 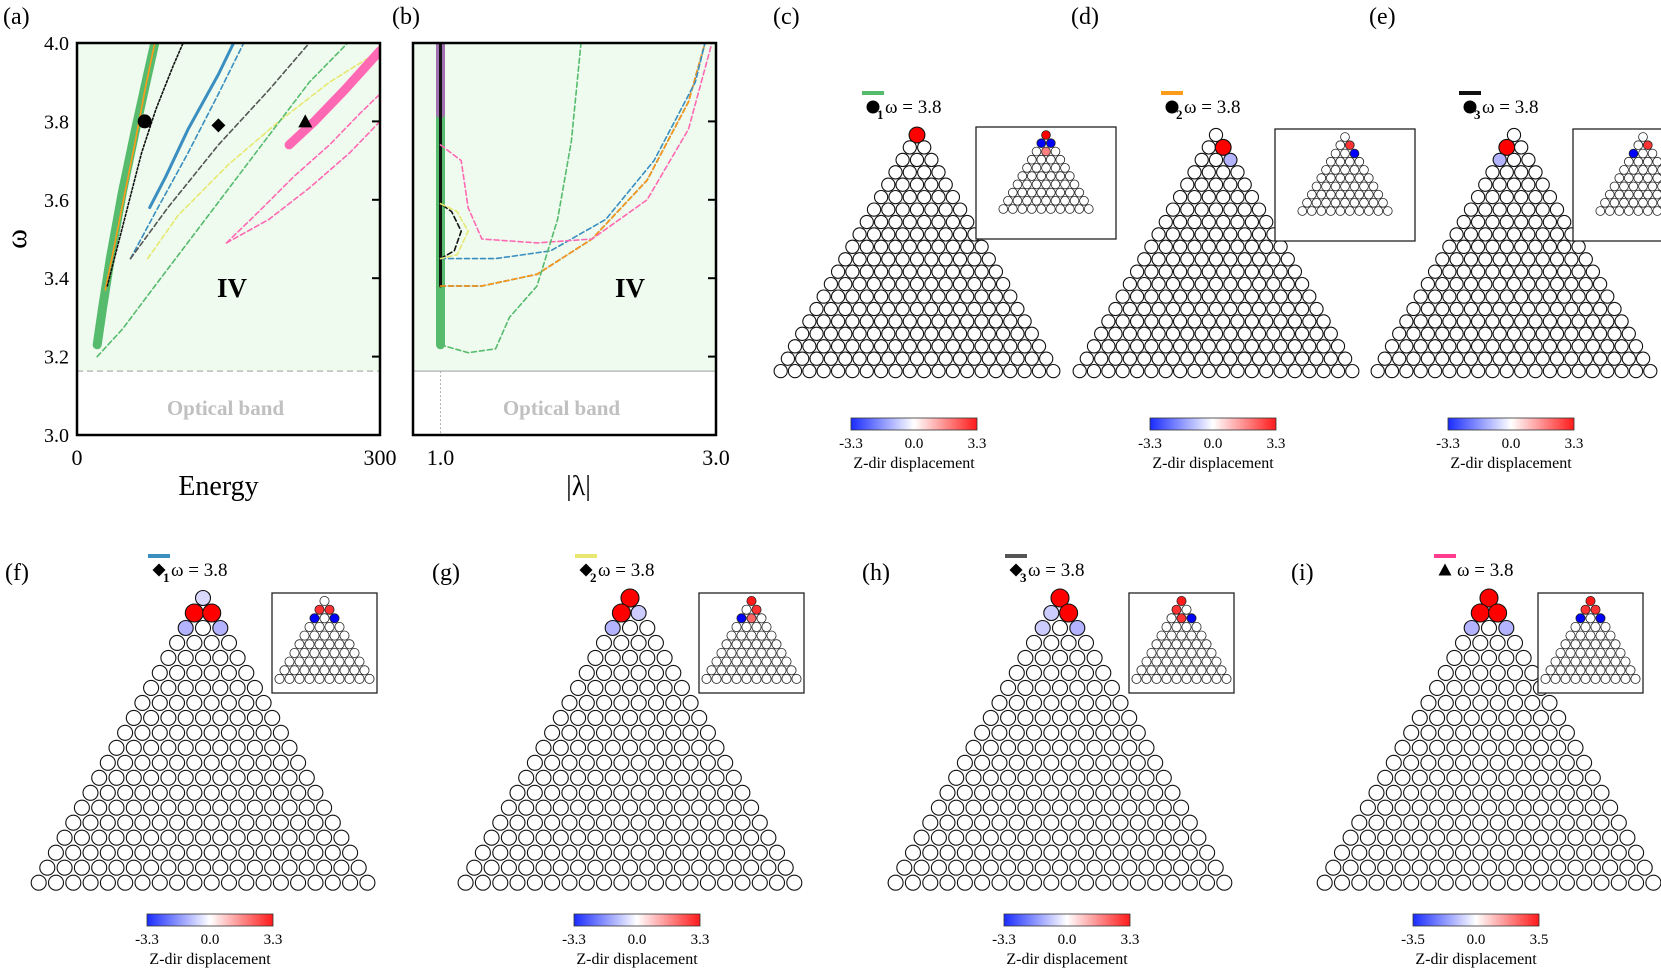 What do you see at coordinates (406, 17) in the screenshot?
I see `panel-label: (b)` at bounding box center [406, 17].